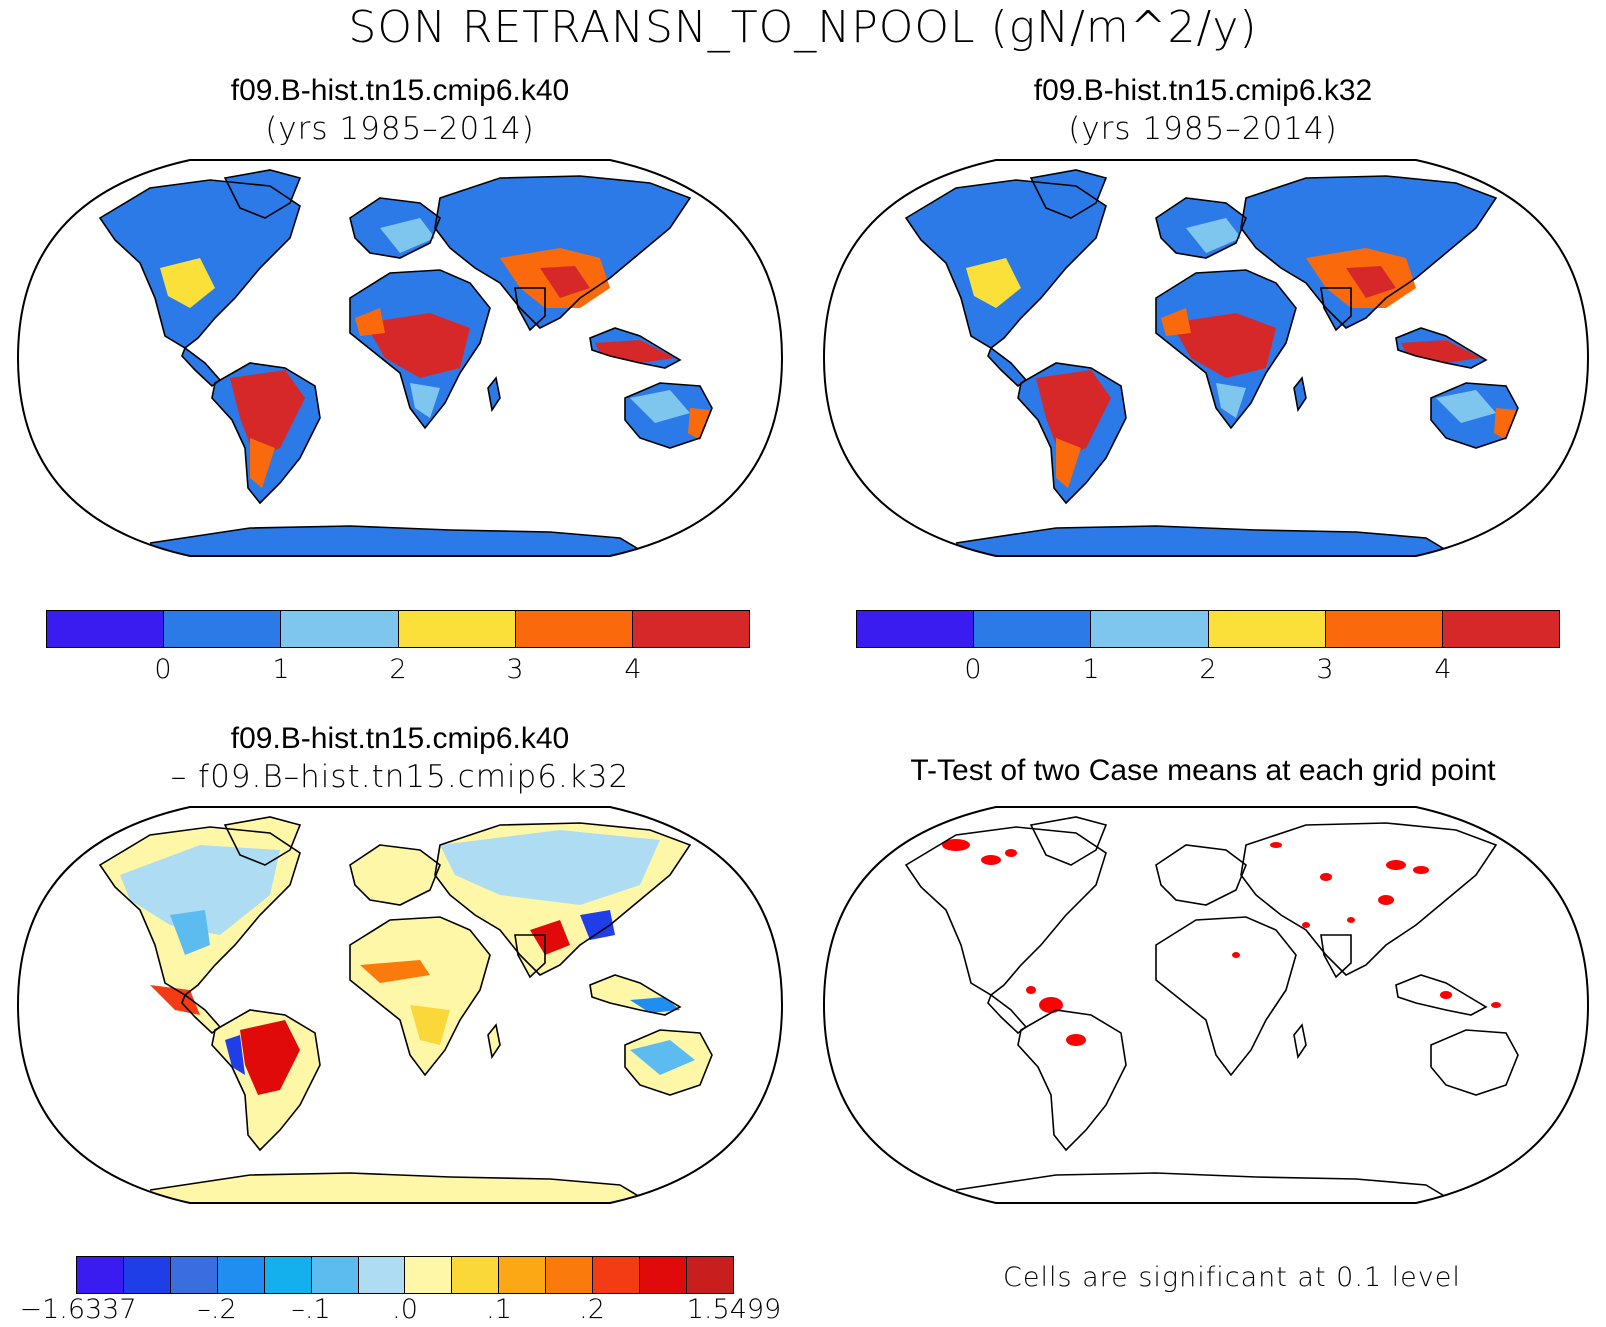 The width and height of the screenshot is (1606, 1327). Describe the element at coordinates (1203, 129) in the screenshot. I see `panel-title-top-right-years: (yrs 1985–2014)` at that location.